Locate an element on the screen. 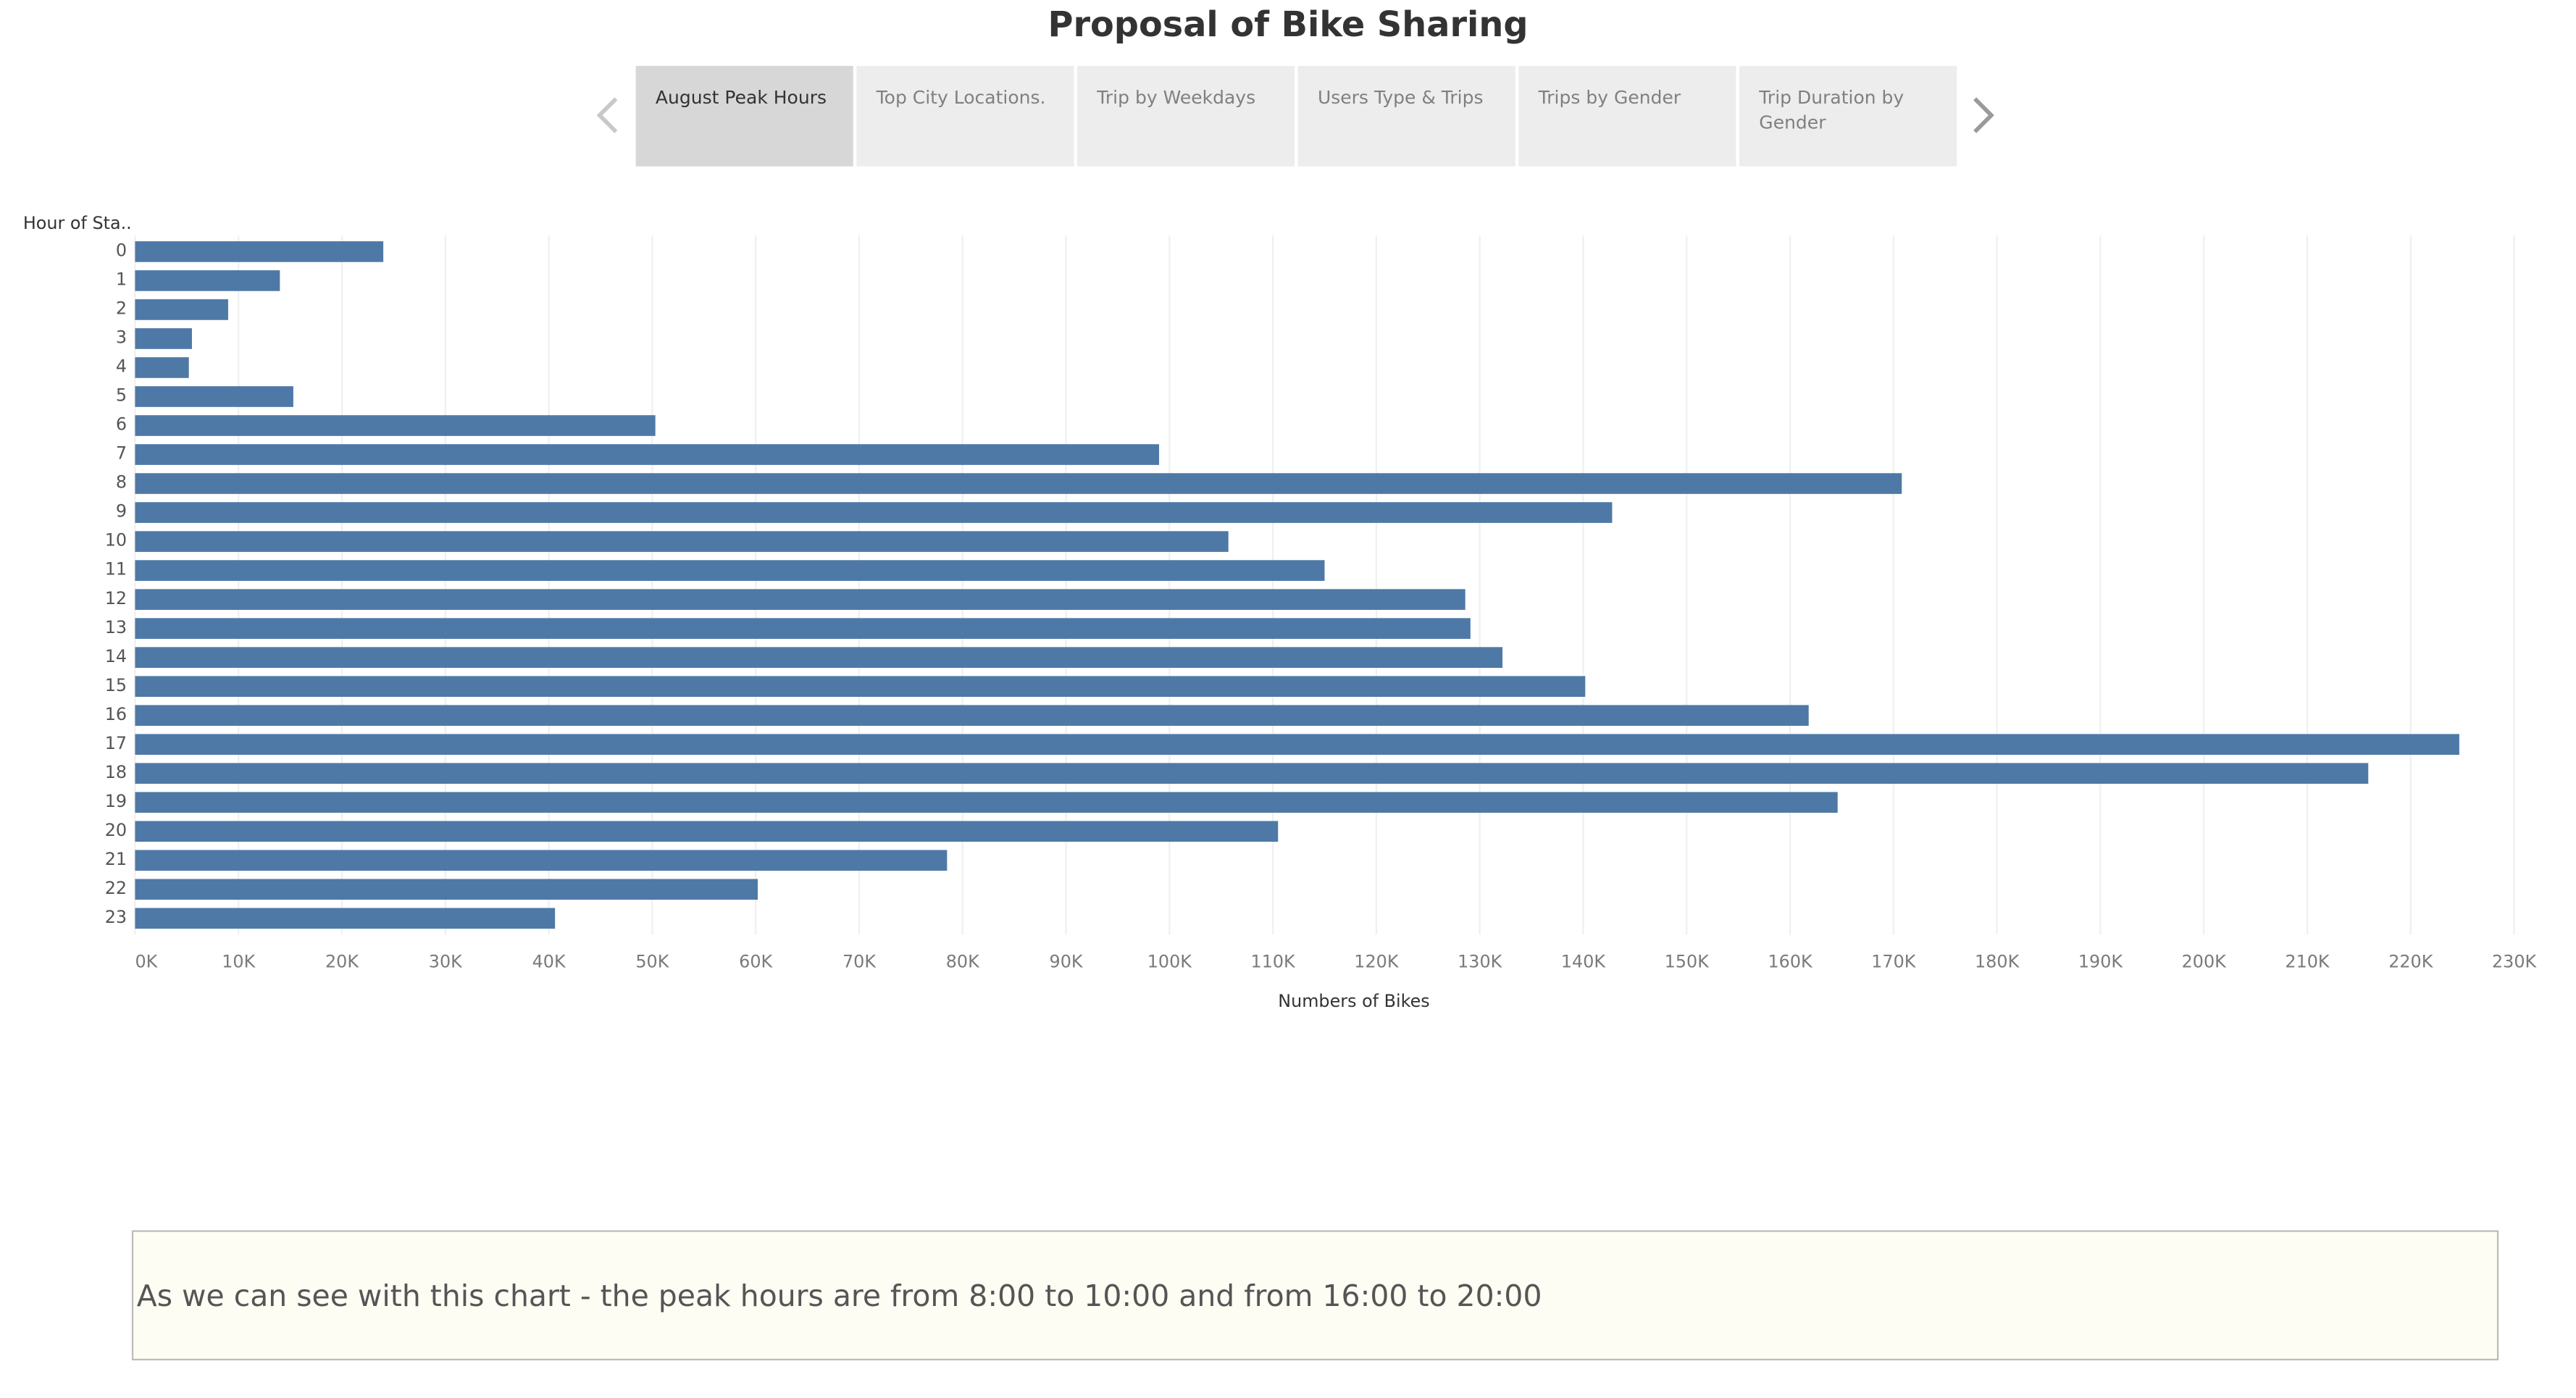  category-label: 18 is located at coordinates (116, 772).